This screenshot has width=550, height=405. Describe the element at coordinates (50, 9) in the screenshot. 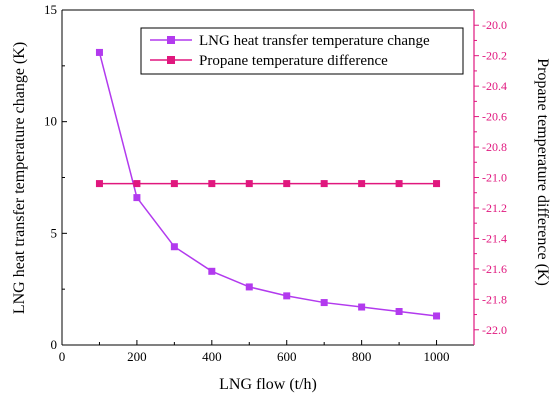

I see `y-left-tick-label: 15` at that location.